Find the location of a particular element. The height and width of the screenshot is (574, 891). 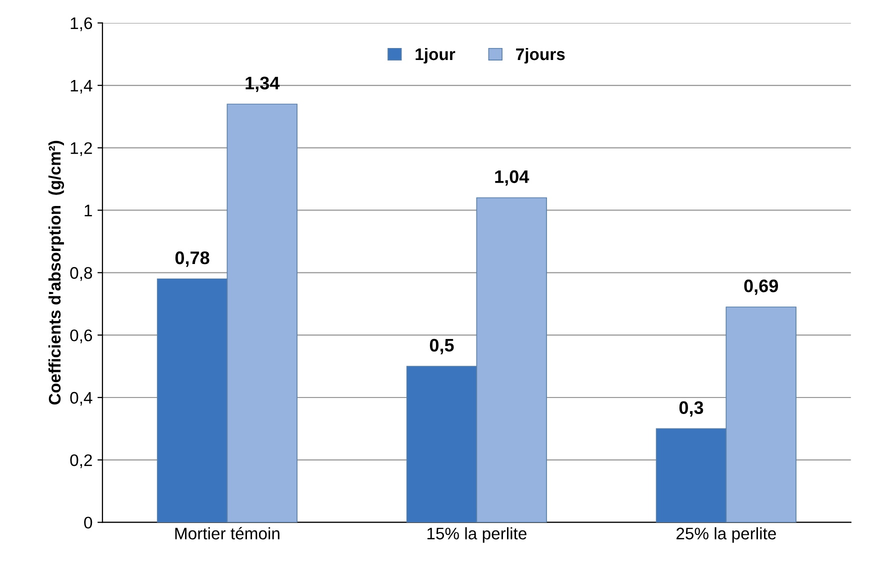

y-tick-label: 0,8 is located at coordinates (81, 274).